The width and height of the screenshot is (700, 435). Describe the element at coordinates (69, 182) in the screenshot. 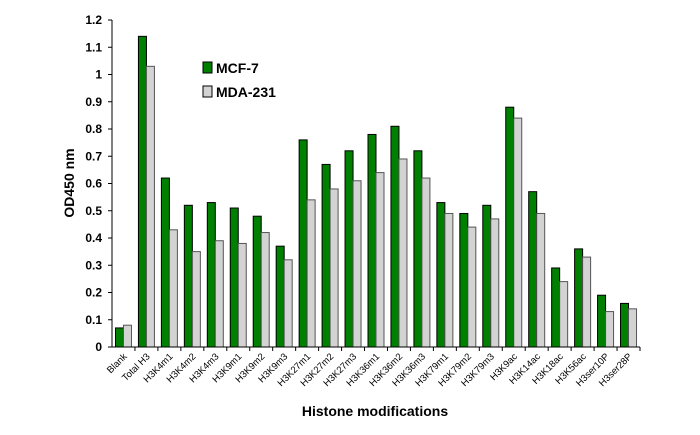

I see `y-axis-label: OD450 nm` at that location.